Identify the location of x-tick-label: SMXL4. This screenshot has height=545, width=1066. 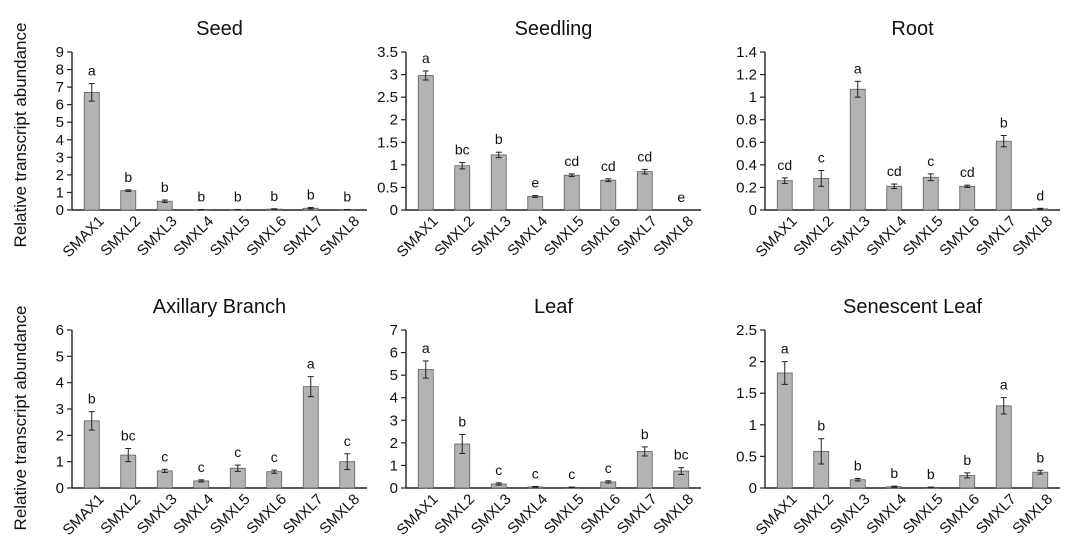
(886, 514).